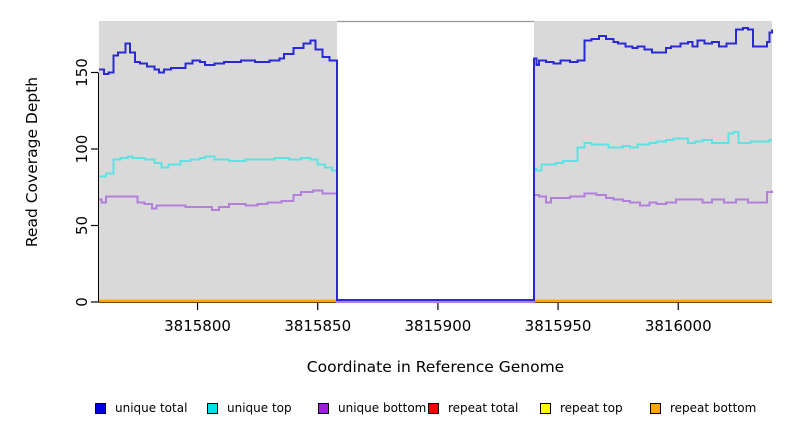 This screenshot has height=432, width=792. Describe the element at coordinates (32, 162) in the screenshot. I see `y-axis-title: Read Coverage Depth` at that location.